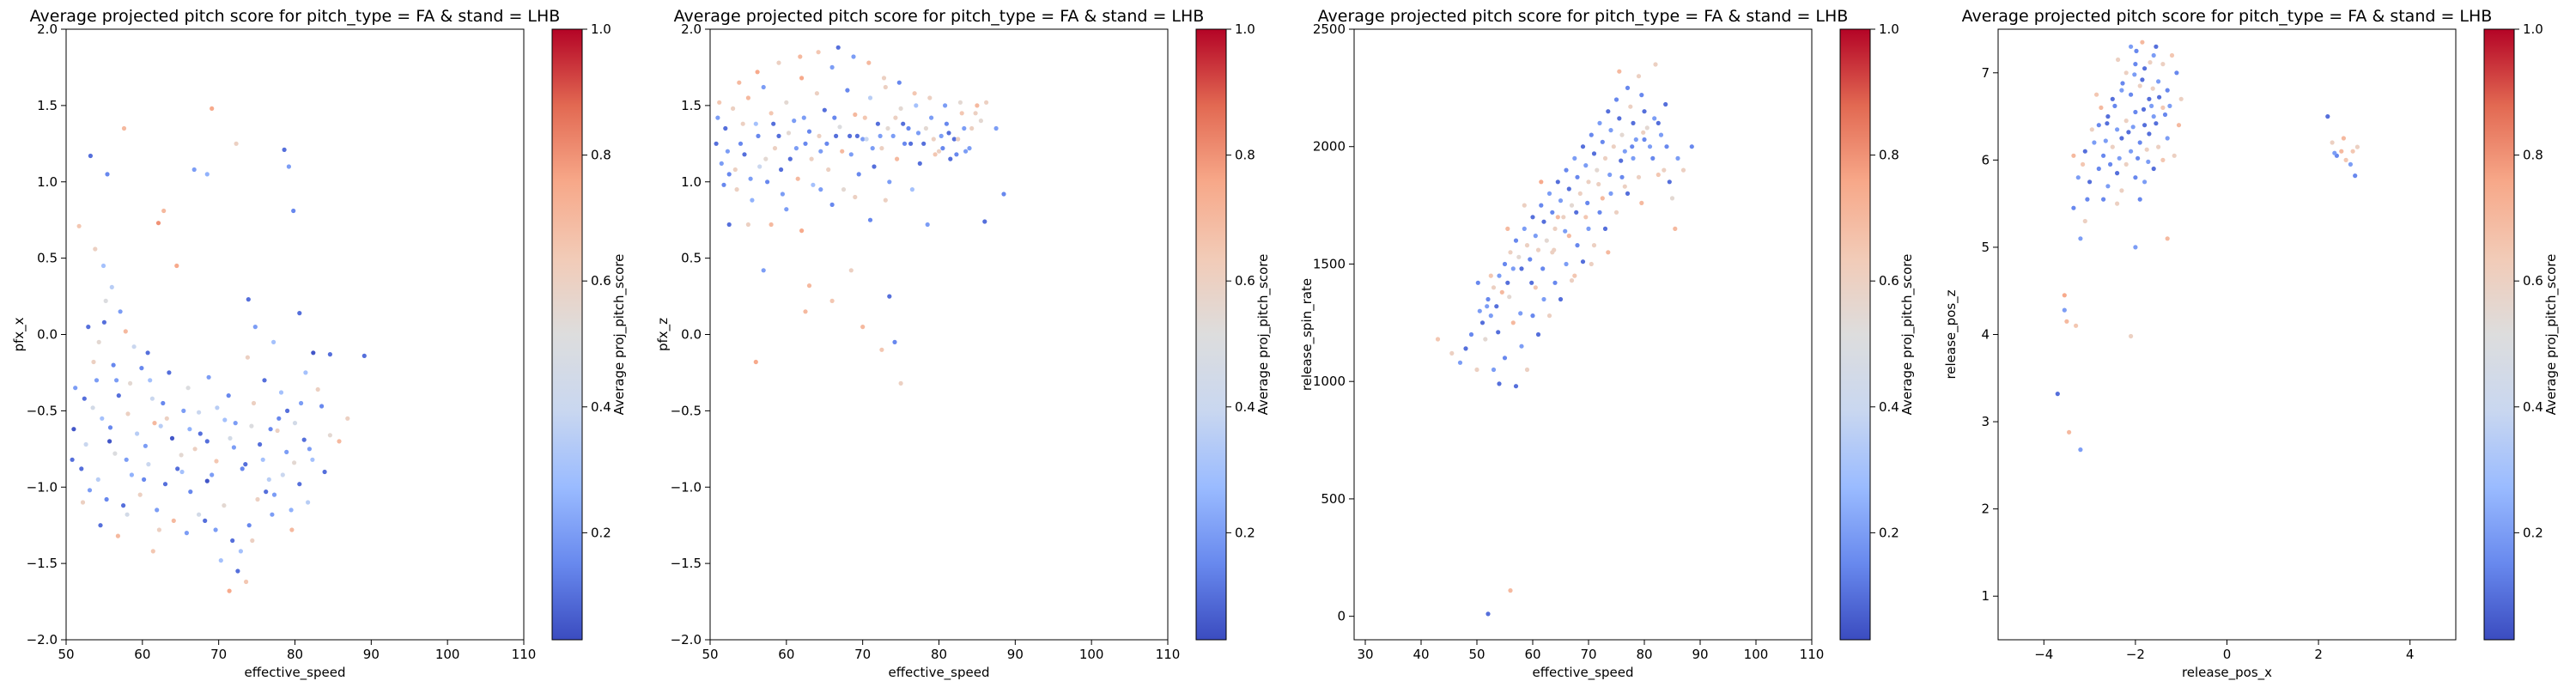 The image size is (2576, 687). I want to click on y-tick-label: −1.5, so click(42, 563).